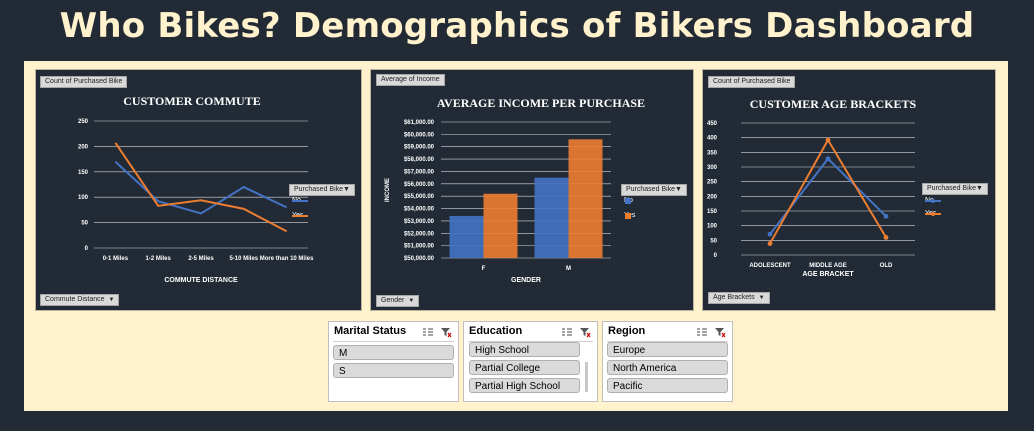 The image size is (1034, 431). What do you see at coordinates (419, 185) in the screenshot?
I see `y-tick-label: $56,000.00` at bounding box center [419, 185].